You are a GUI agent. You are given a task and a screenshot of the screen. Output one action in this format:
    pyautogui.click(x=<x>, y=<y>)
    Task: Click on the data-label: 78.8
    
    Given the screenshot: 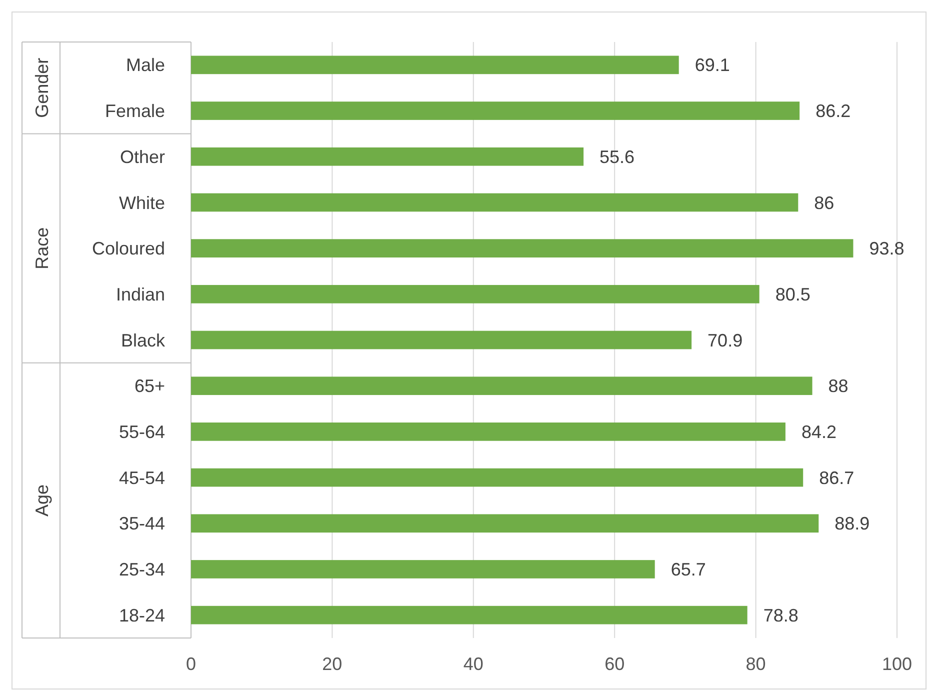 What is the action you would take?
    pyautogui.click(x=780, y=615)
    